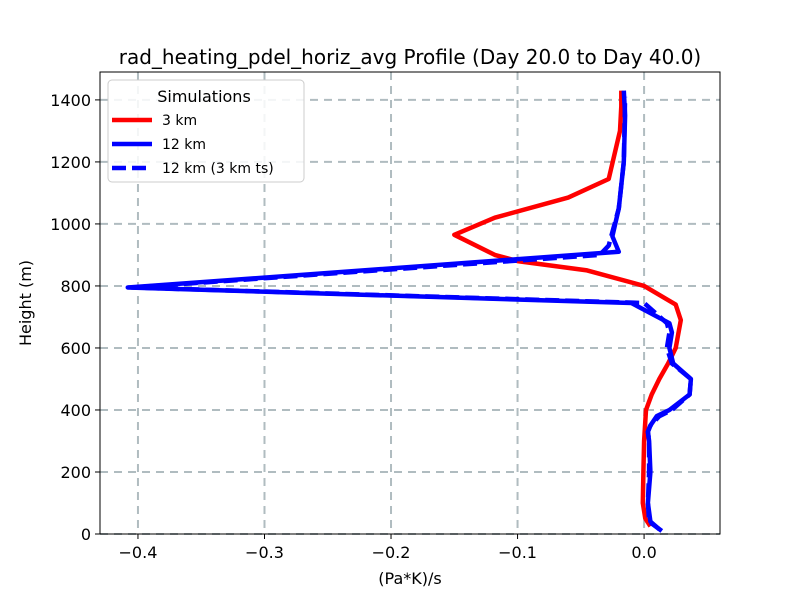 This screenshot has height=600, width=800. What do you see at coordinates (70, 100) in the screenshot?
I see `y-tick-label: 1400` at bounding box center [70, 100].